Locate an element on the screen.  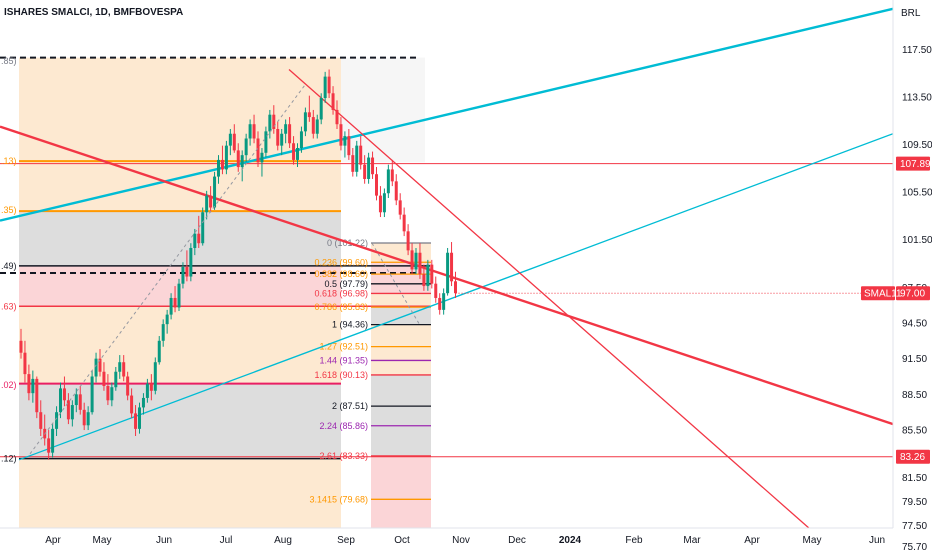
left-fib-label: .02) is located at coordinates (9, 385).